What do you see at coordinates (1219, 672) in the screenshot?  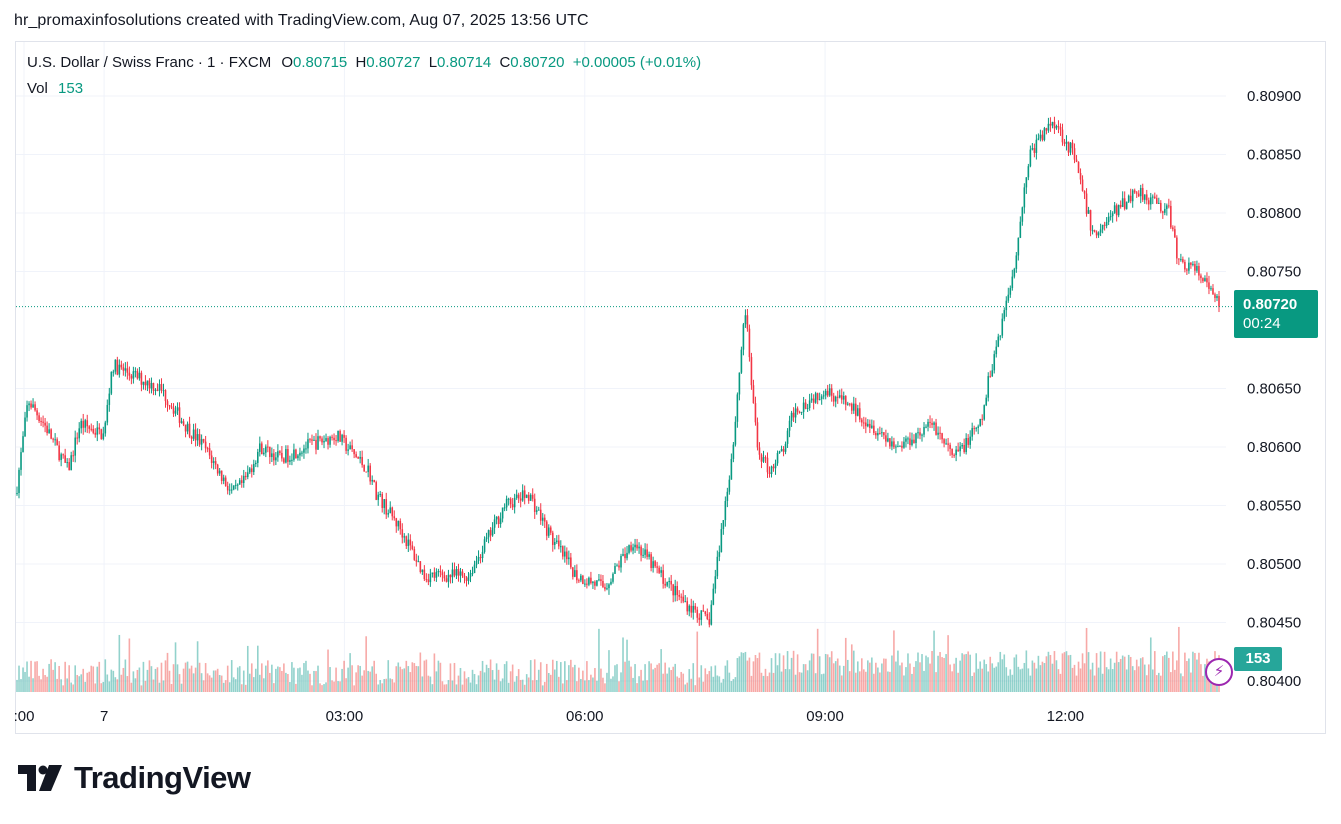 I see `lightning-bolt-icon: ⚡` at bounding box center [1219, 672].